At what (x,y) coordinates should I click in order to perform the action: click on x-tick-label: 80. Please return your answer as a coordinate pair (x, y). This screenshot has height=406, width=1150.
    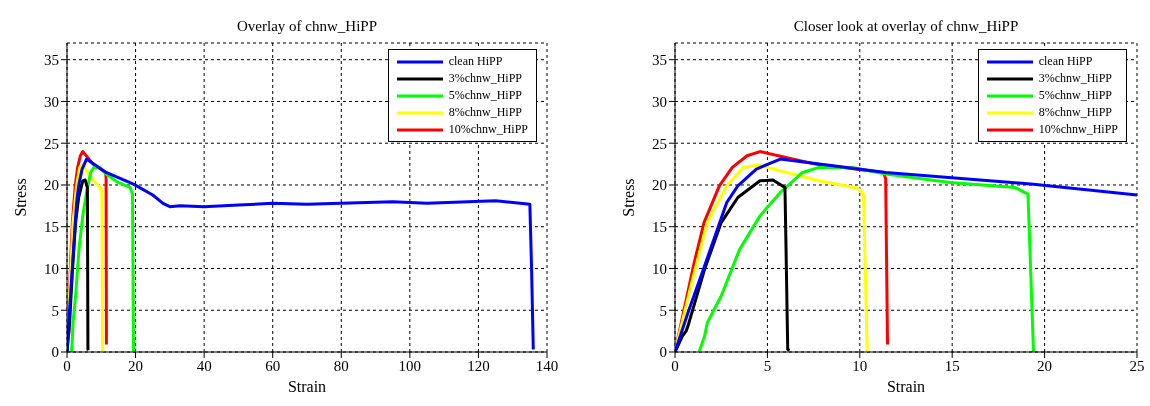
    Looking at the image, I should click on (341, 365).